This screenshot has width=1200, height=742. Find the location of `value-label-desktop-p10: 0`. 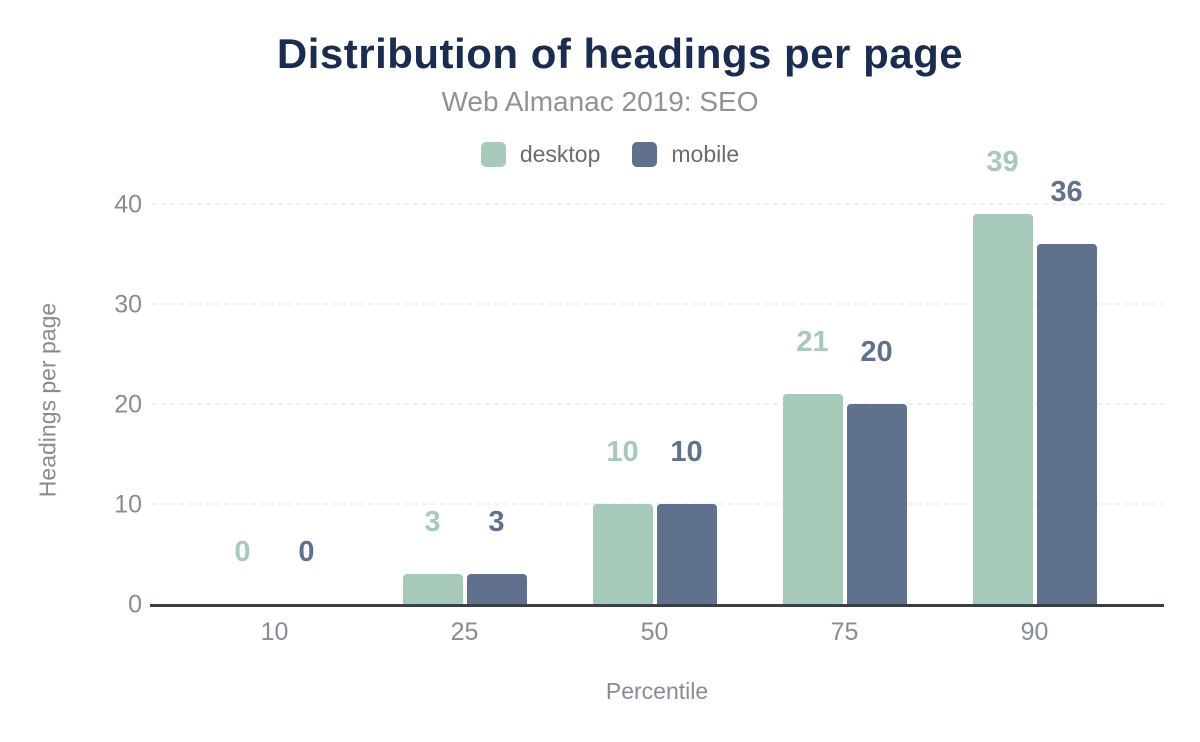

value-label-desktop-p10: 0 is located at coordinates (242, 552).